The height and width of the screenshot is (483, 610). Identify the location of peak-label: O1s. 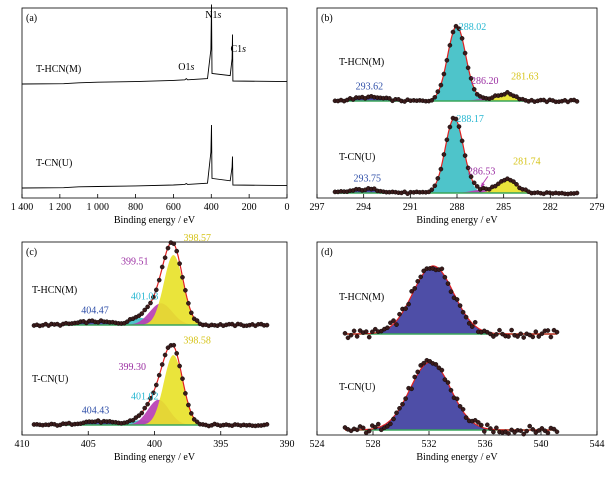
(186, 67).